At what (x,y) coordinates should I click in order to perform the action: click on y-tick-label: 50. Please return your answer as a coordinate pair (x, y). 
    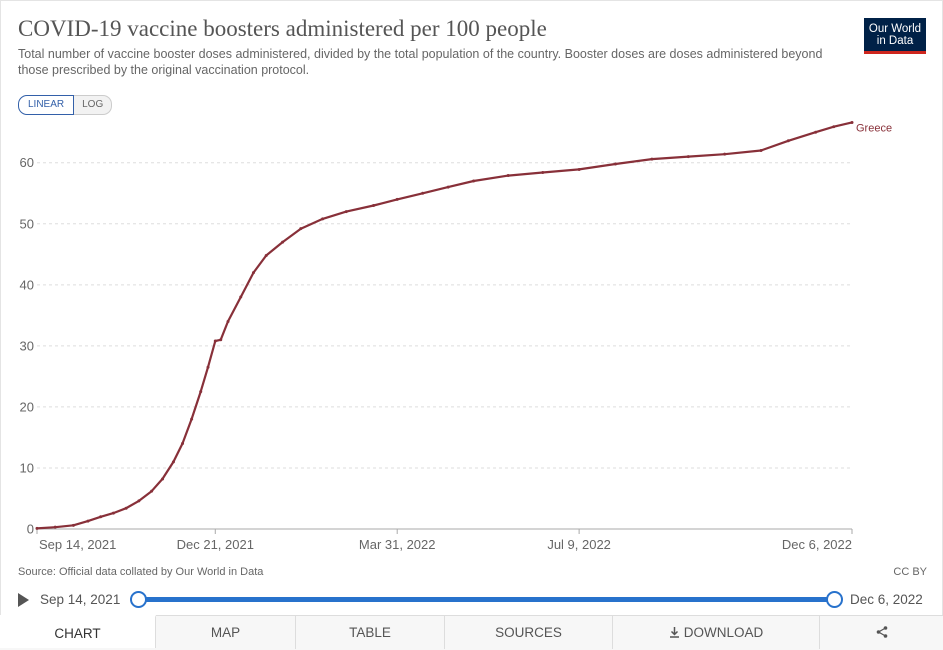
    Looking at the image, I should click on (27, 223).